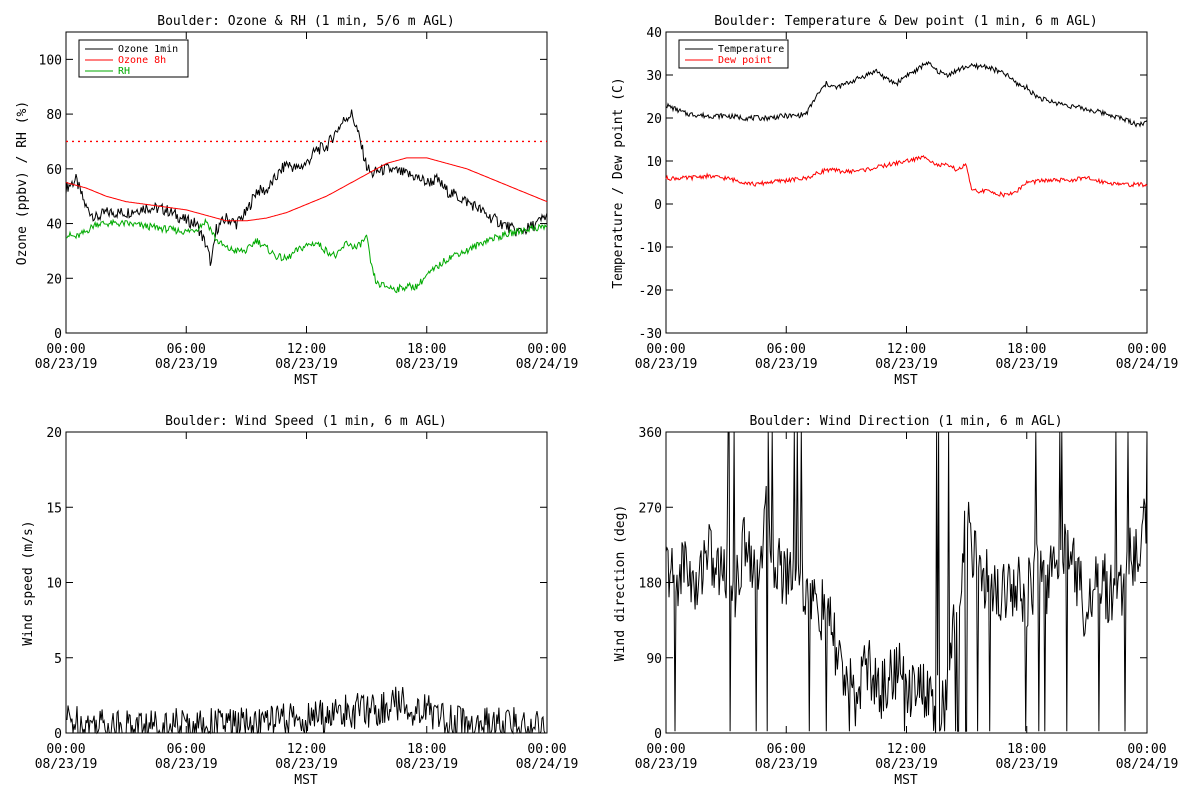 The image size is (1200, 804). I want to click on y-tick-label: 15, so click(54, 508).